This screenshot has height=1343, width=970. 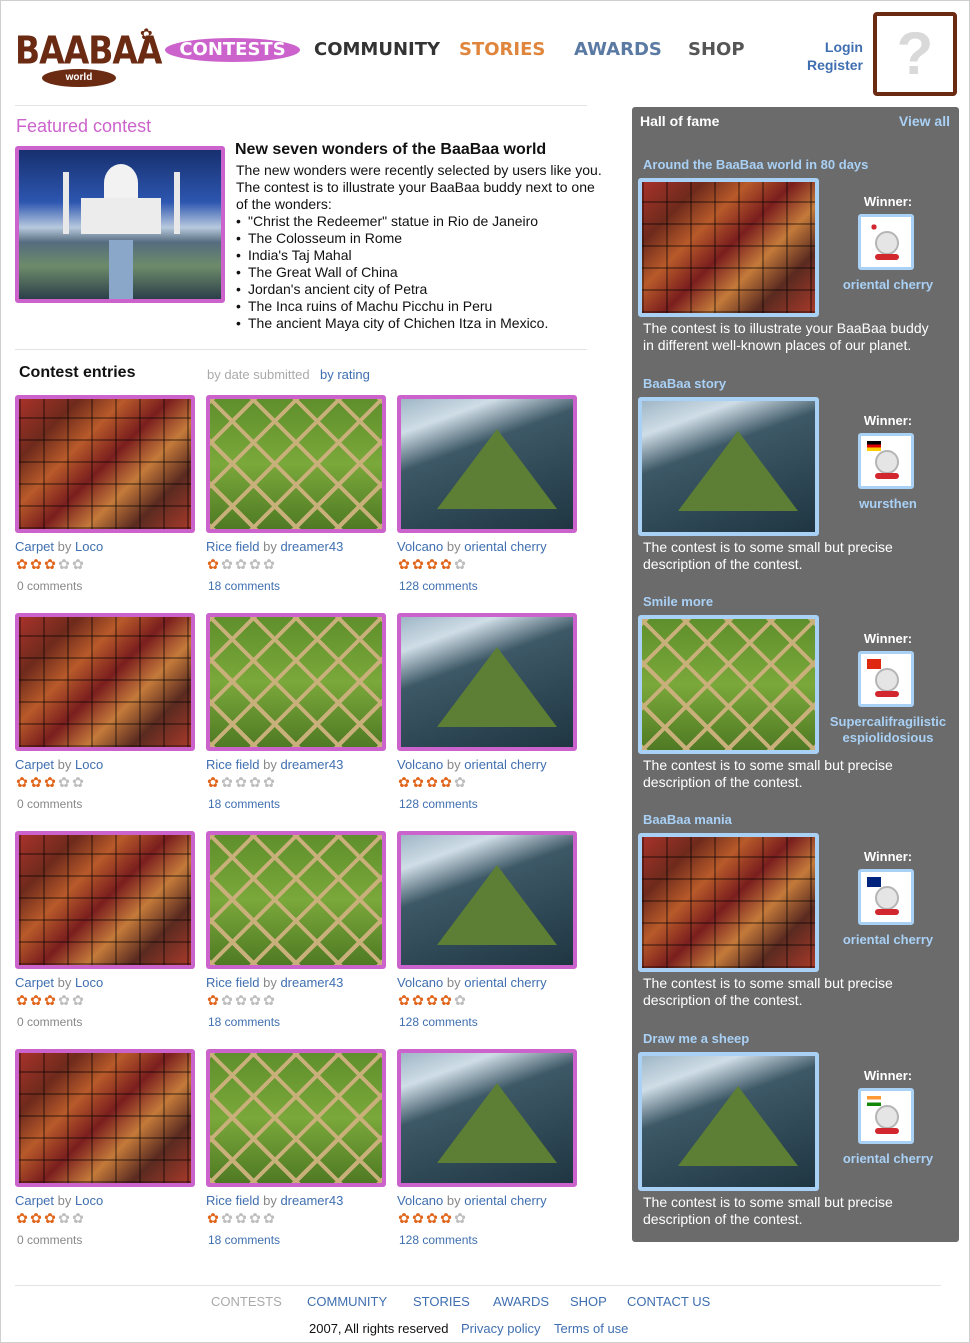 What do you see at coordinates (687, 819) in the screenshot?
I see `contest-name-link: BaaBaa mania` at bounding box center [687, 819].